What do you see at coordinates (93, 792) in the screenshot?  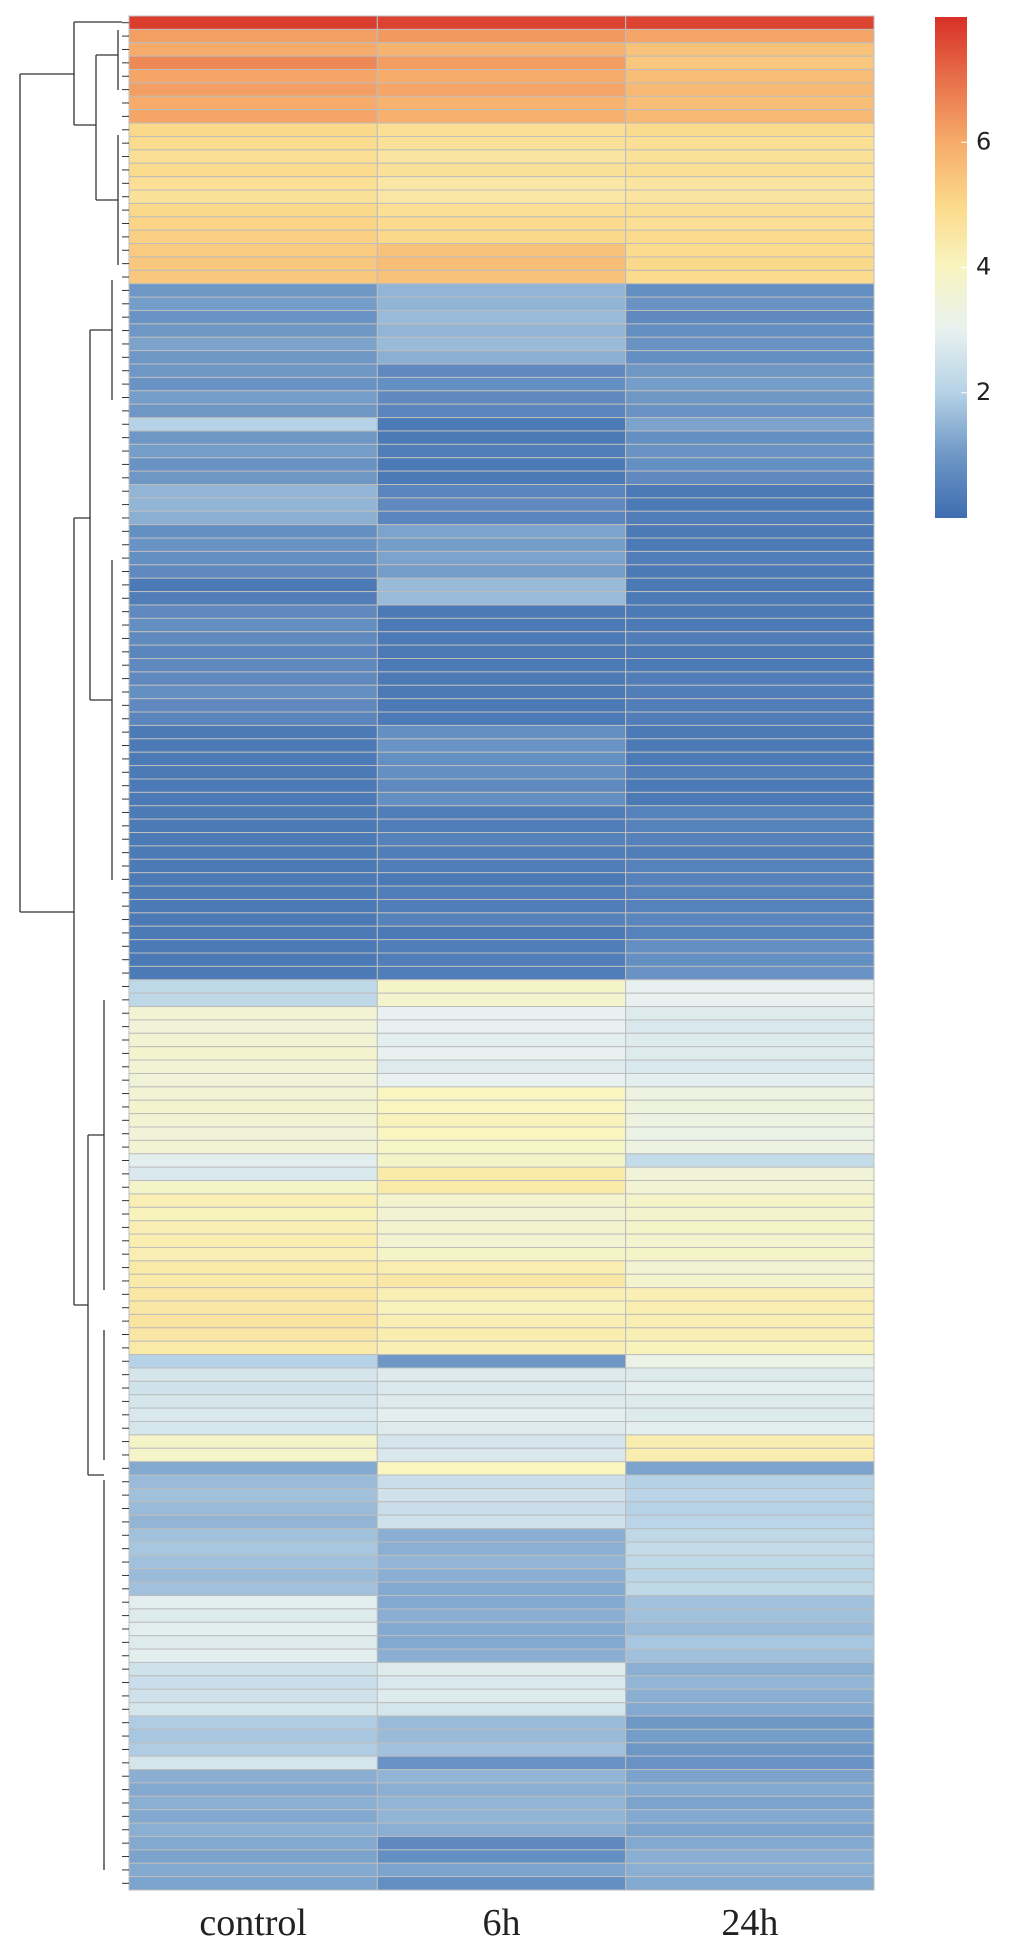 I see `dendrogram-branch` at bounding box center [93, 792].